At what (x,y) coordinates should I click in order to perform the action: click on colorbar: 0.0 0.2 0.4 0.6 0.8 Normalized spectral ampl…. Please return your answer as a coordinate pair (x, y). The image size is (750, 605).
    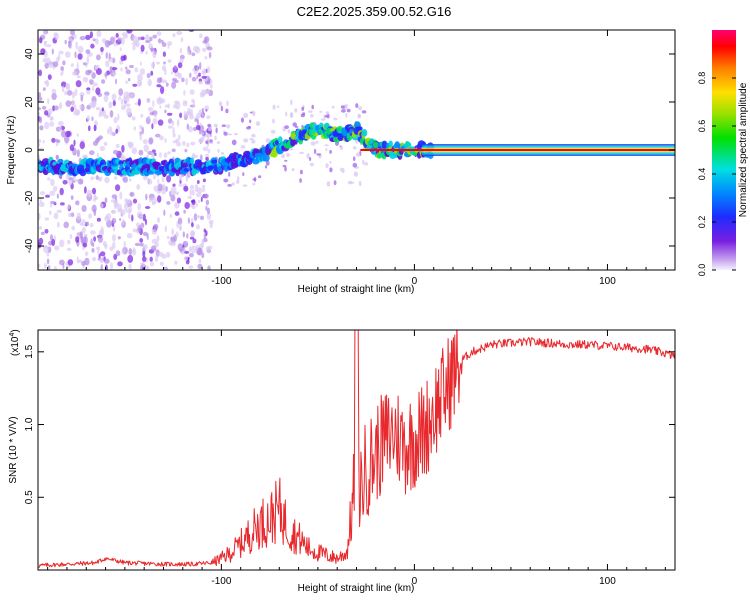
    Looking at the image, I should click on (723, 153).